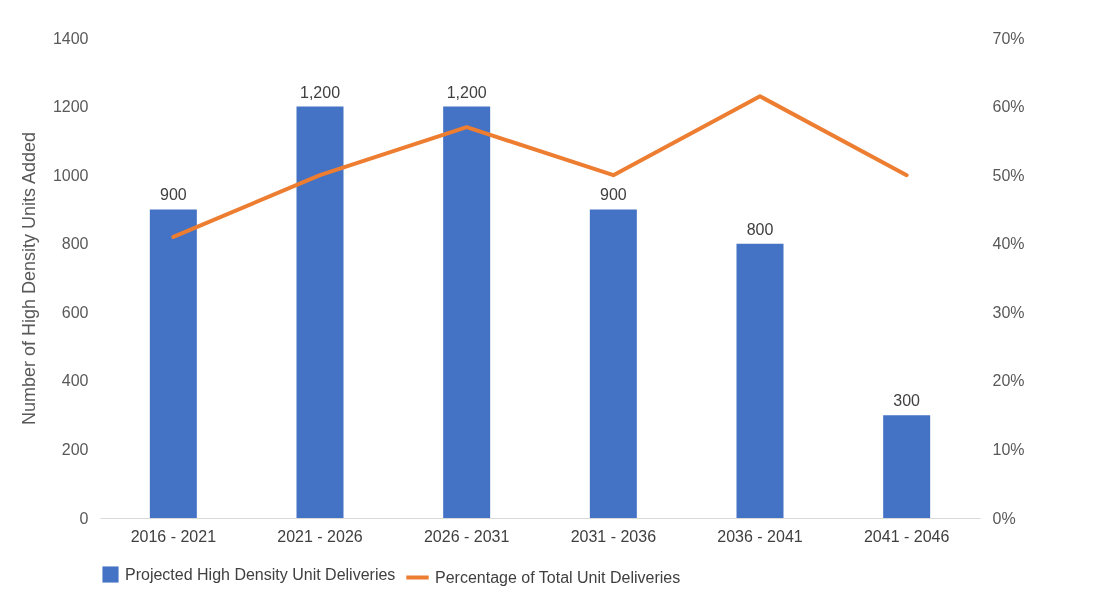 The height and width of the screenshot is (613, 1100). I want to click on x-tick-label: 2016 - 2021, so click(173, 536).